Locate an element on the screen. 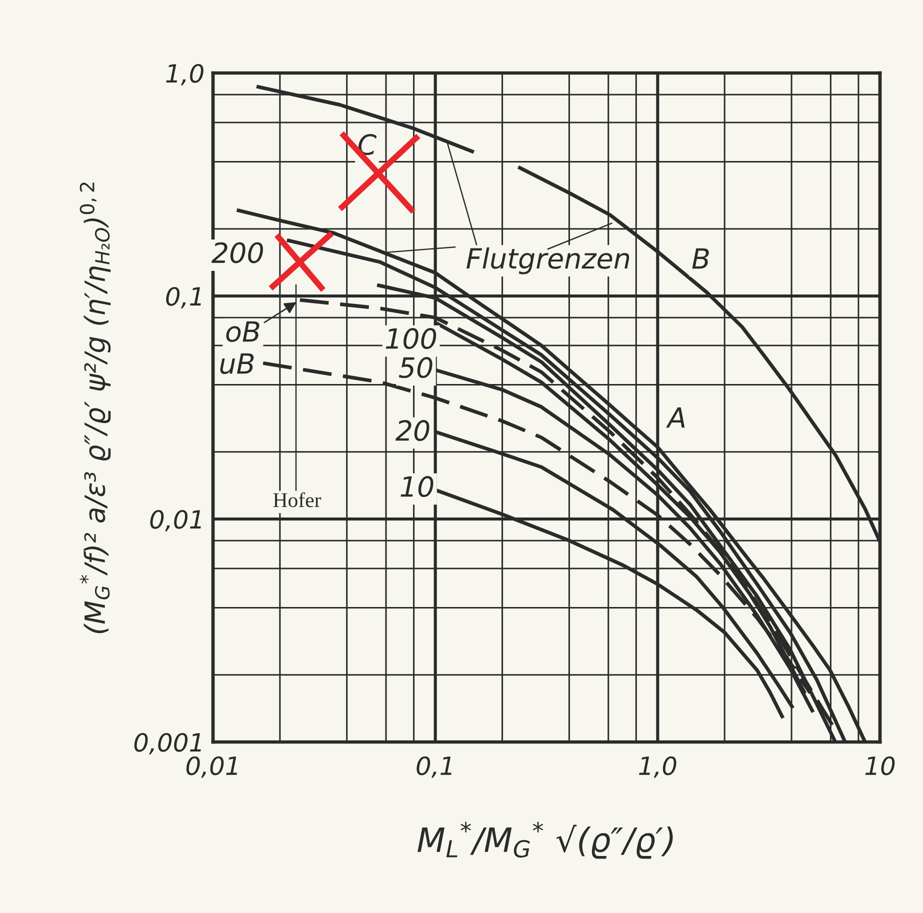  annotation: Hofer is located at coordinates (297, 500).